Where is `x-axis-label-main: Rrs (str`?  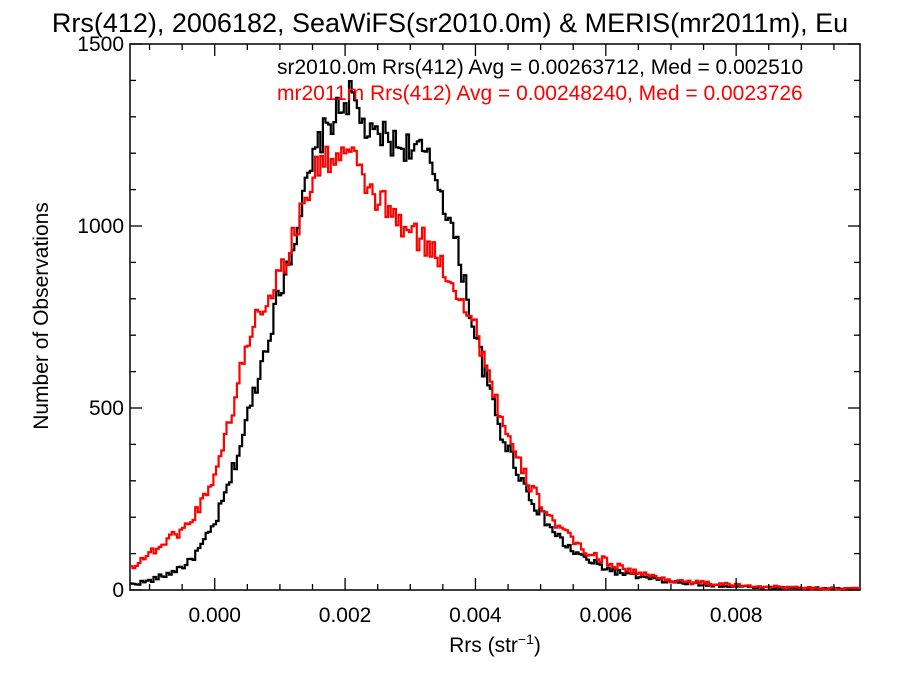 x-axis-label-main: Rrs (str is located at coordinates (483, 645).